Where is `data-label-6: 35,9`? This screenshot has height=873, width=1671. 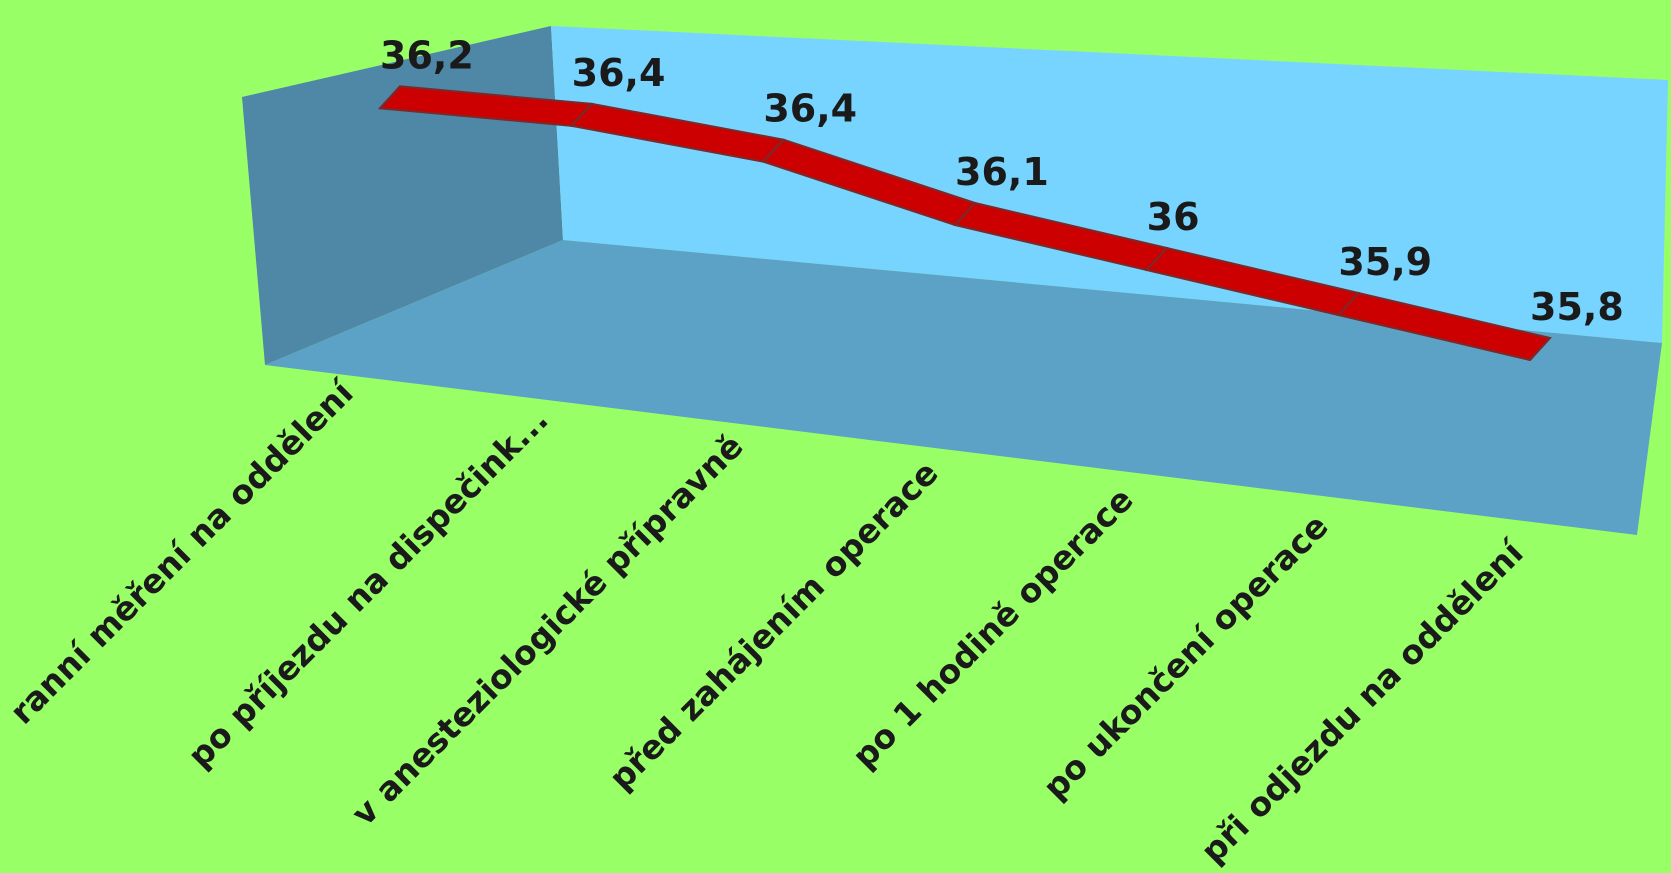 data-label-6: 35,9 is located at coordinates (1385, 262).